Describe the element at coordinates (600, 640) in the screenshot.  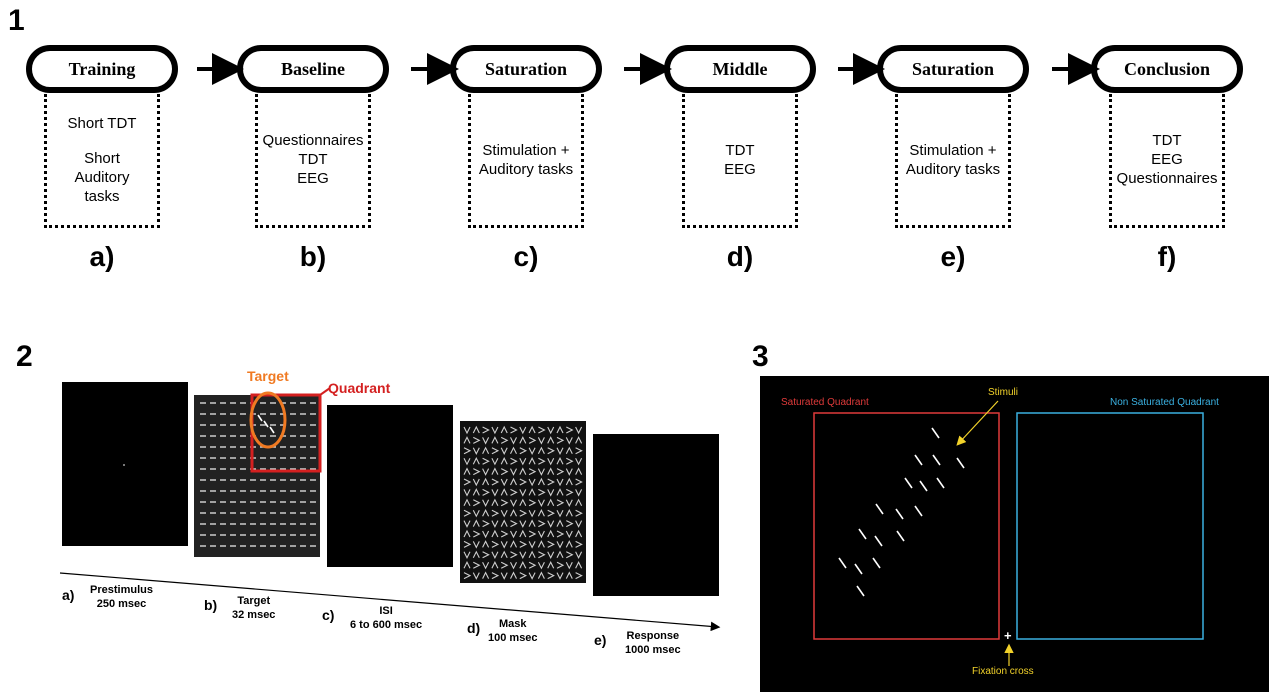
I see `caption-letter: e)` at that location.